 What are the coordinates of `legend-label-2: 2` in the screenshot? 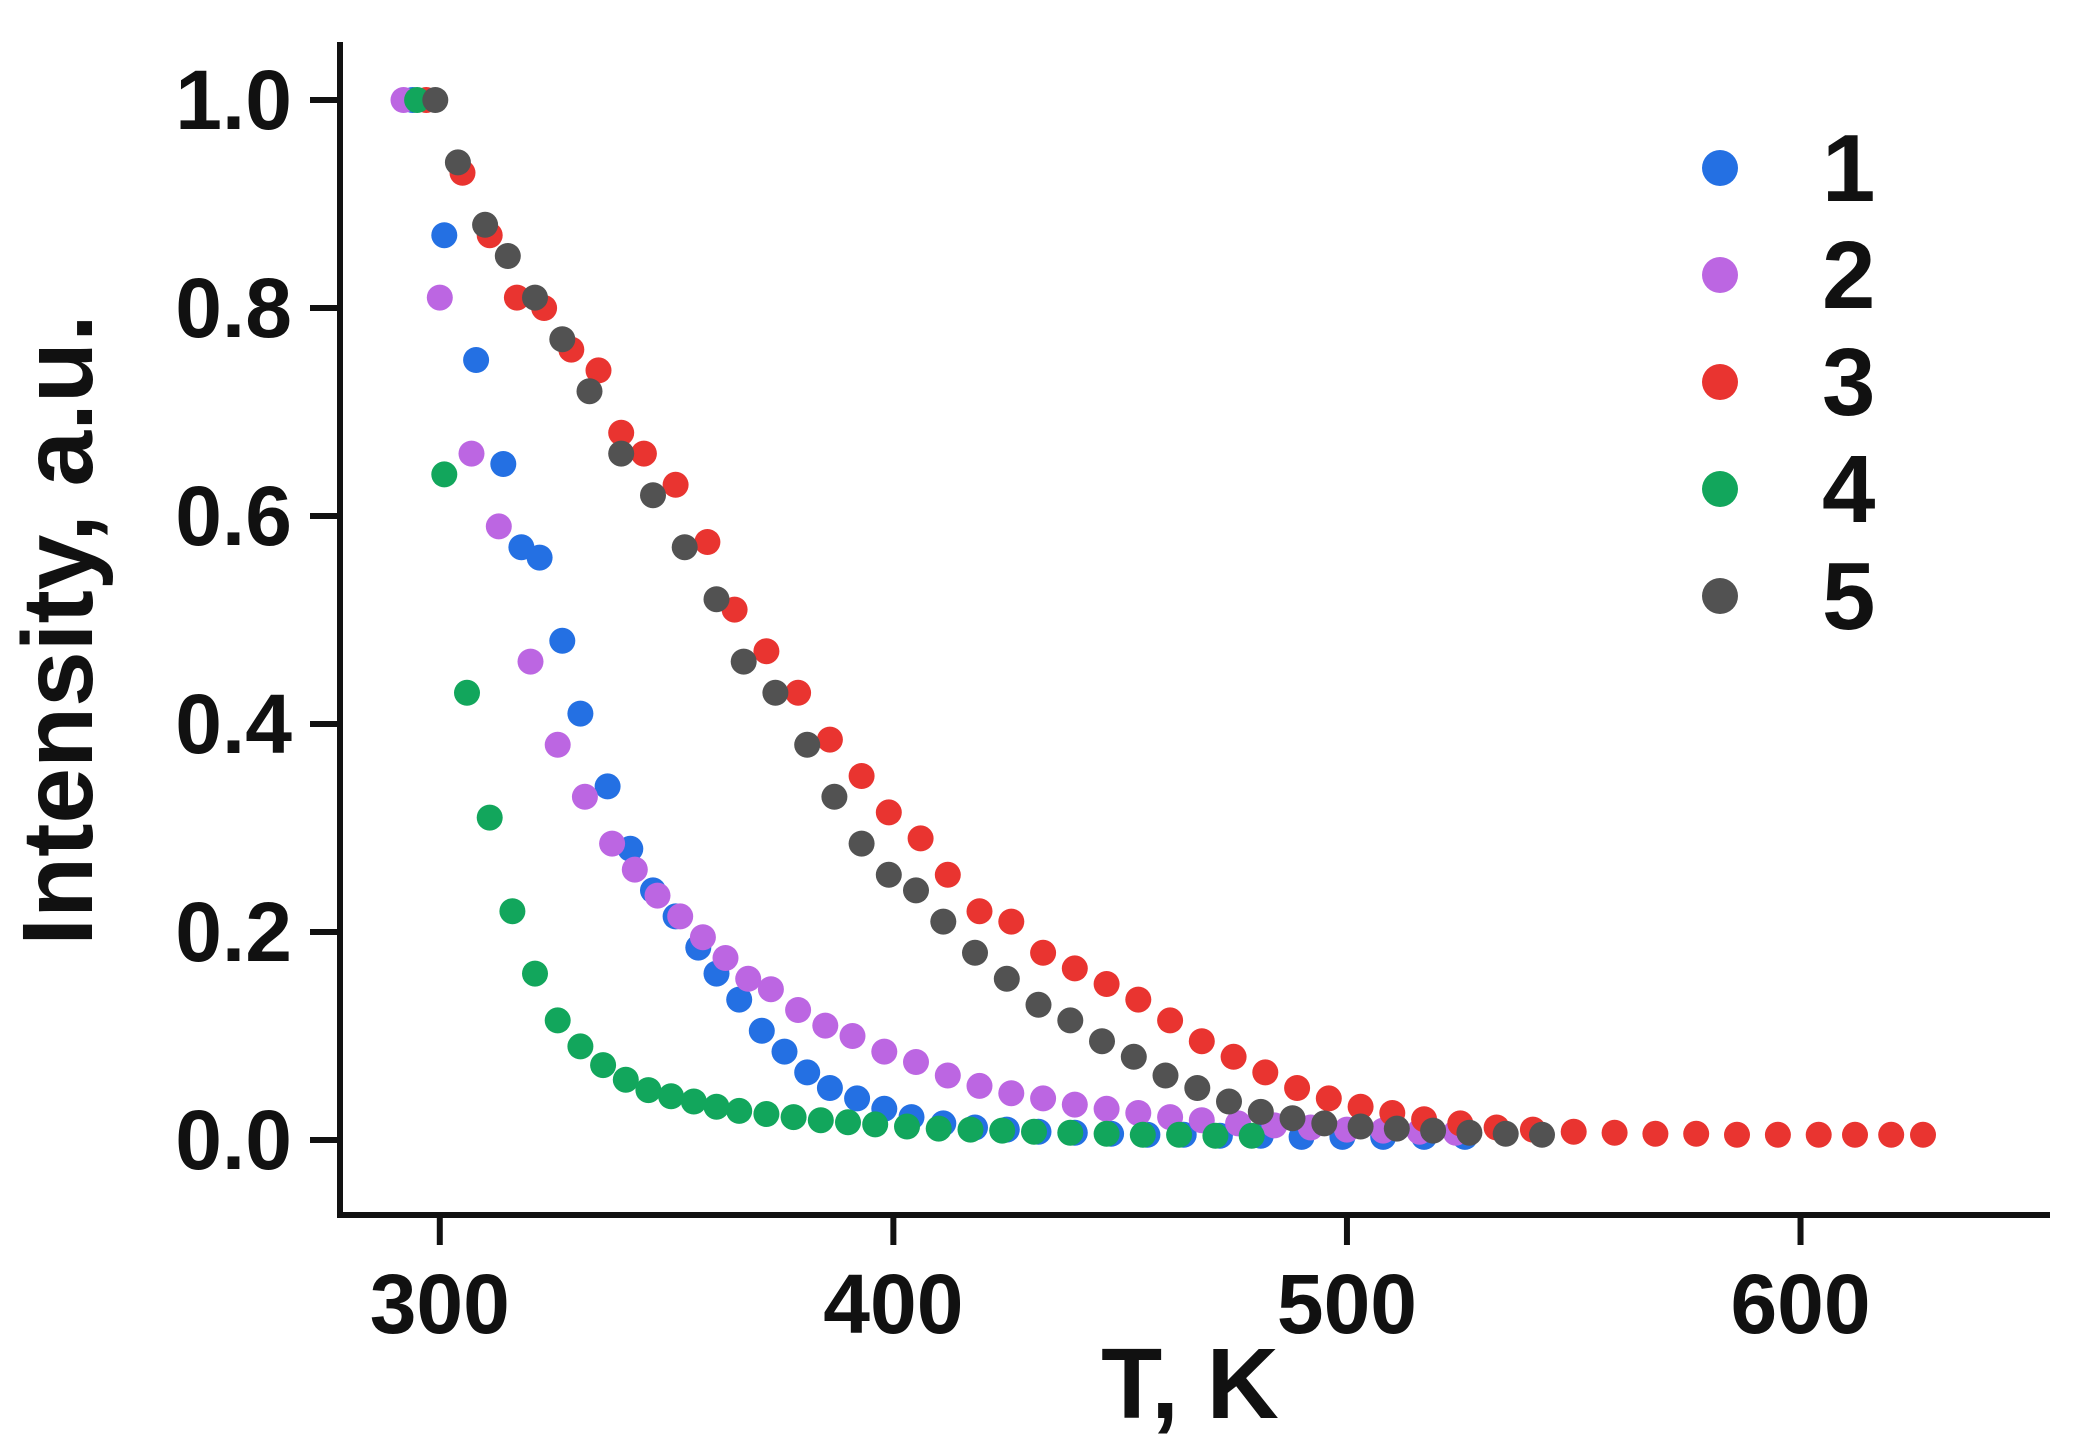 It's located at (1848, 275).